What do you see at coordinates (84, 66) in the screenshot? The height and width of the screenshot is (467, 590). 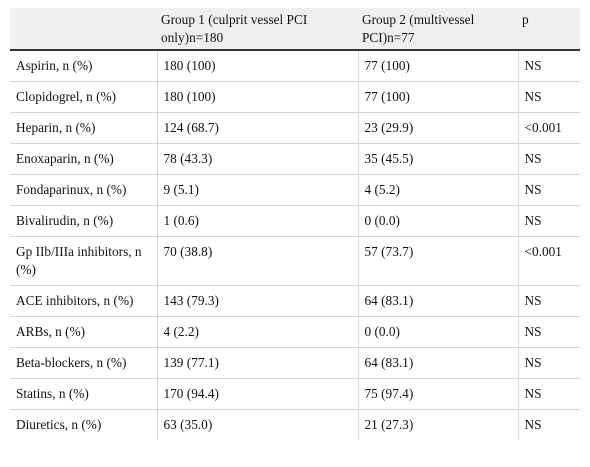 I see `row-label-cell: Aspirin, n (%)` at bounding box center [84, 66].